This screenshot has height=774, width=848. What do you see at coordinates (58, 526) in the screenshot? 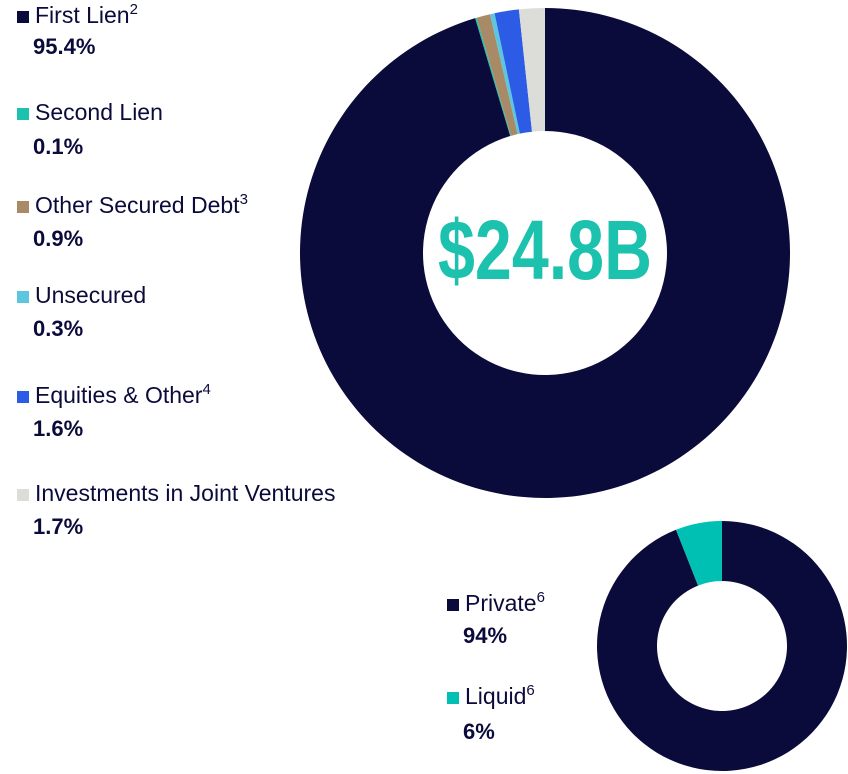
I see `value-label: 1.7%` at bounding box center [58, 526].